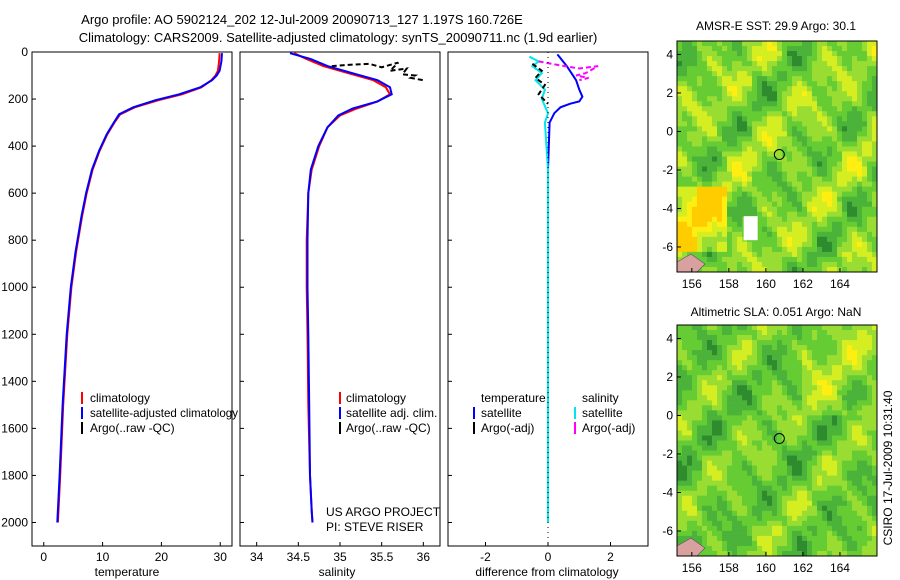 The height and width of the screenshot is (580, 900). I want to click on series-line-salinity-argo-adj-, so click(568, 71).